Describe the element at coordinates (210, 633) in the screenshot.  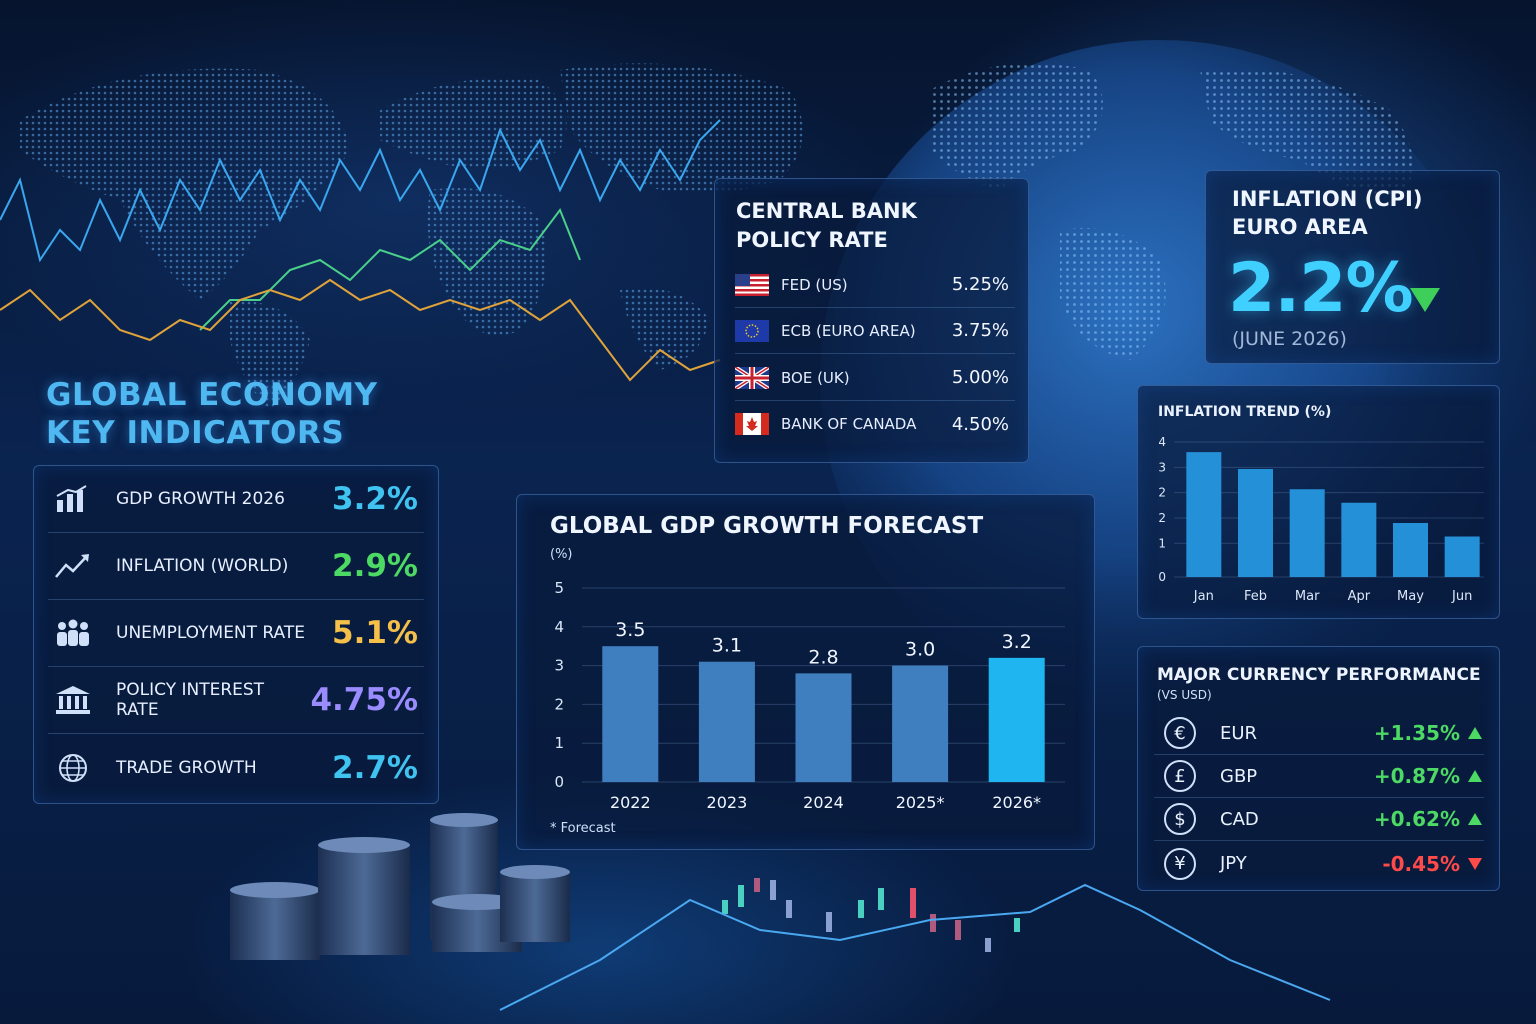
I see `indicator-label: UNEMPLOYMENT RATE` at that location.